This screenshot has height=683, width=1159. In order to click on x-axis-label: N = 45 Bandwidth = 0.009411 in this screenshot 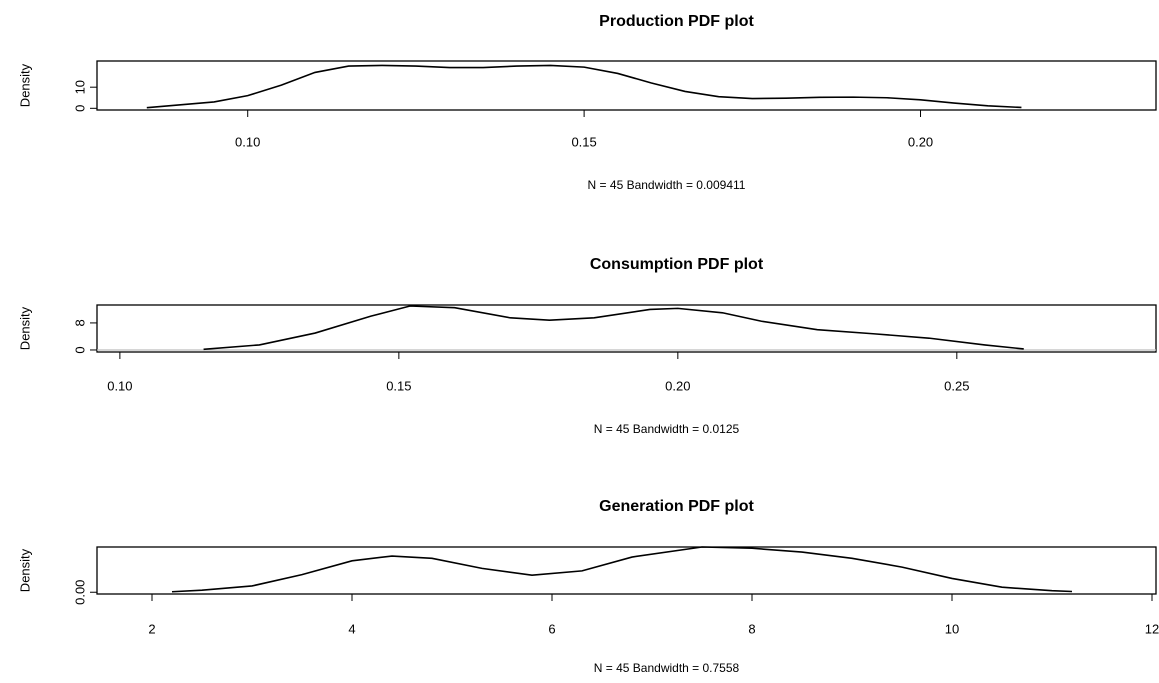, I will do `click(667, 185)`.